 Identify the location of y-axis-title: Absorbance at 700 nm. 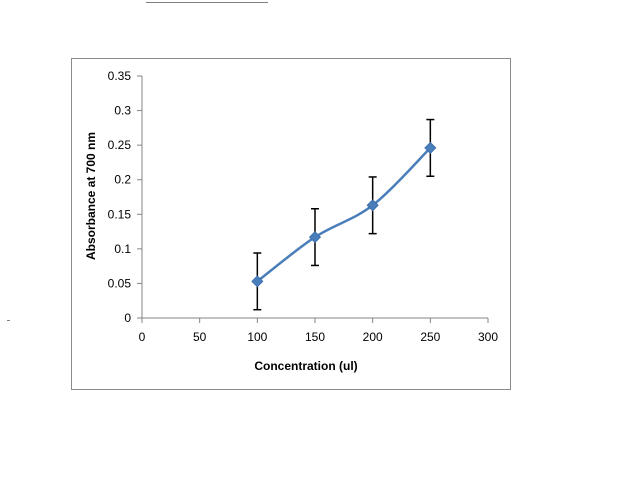
(91, 196).